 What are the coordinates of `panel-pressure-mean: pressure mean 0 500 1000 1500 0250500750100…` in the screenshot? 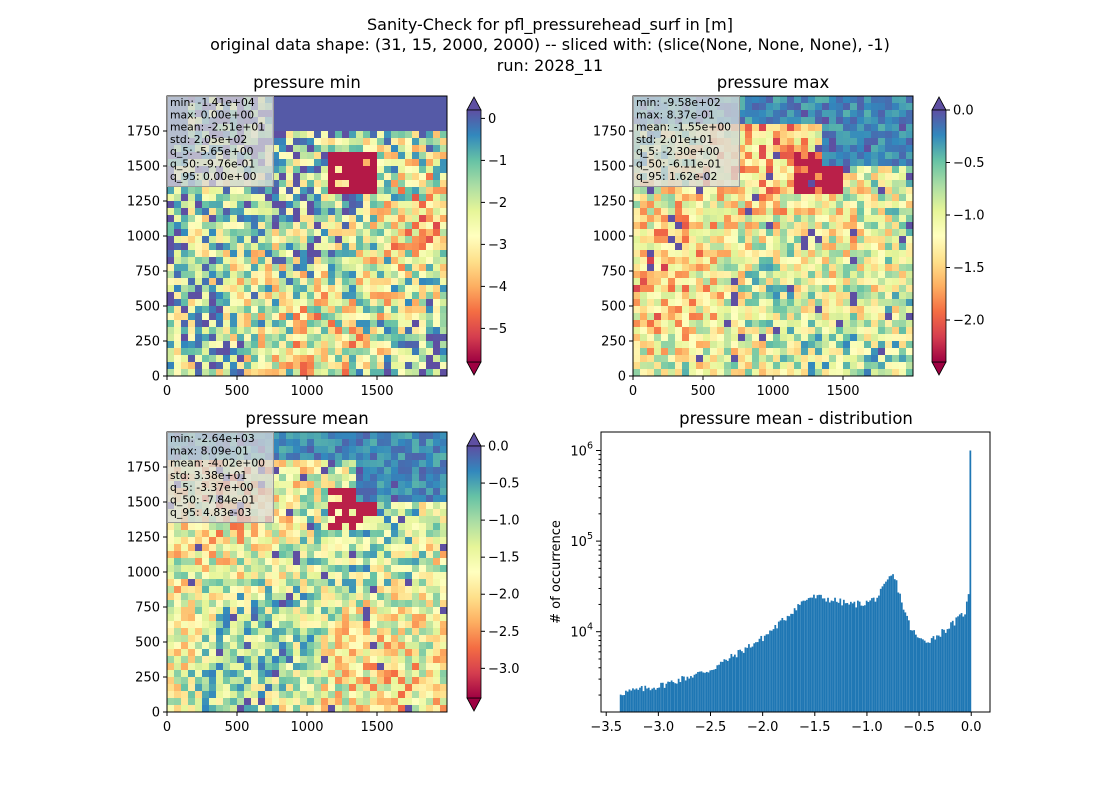 It's located at (323, 572).